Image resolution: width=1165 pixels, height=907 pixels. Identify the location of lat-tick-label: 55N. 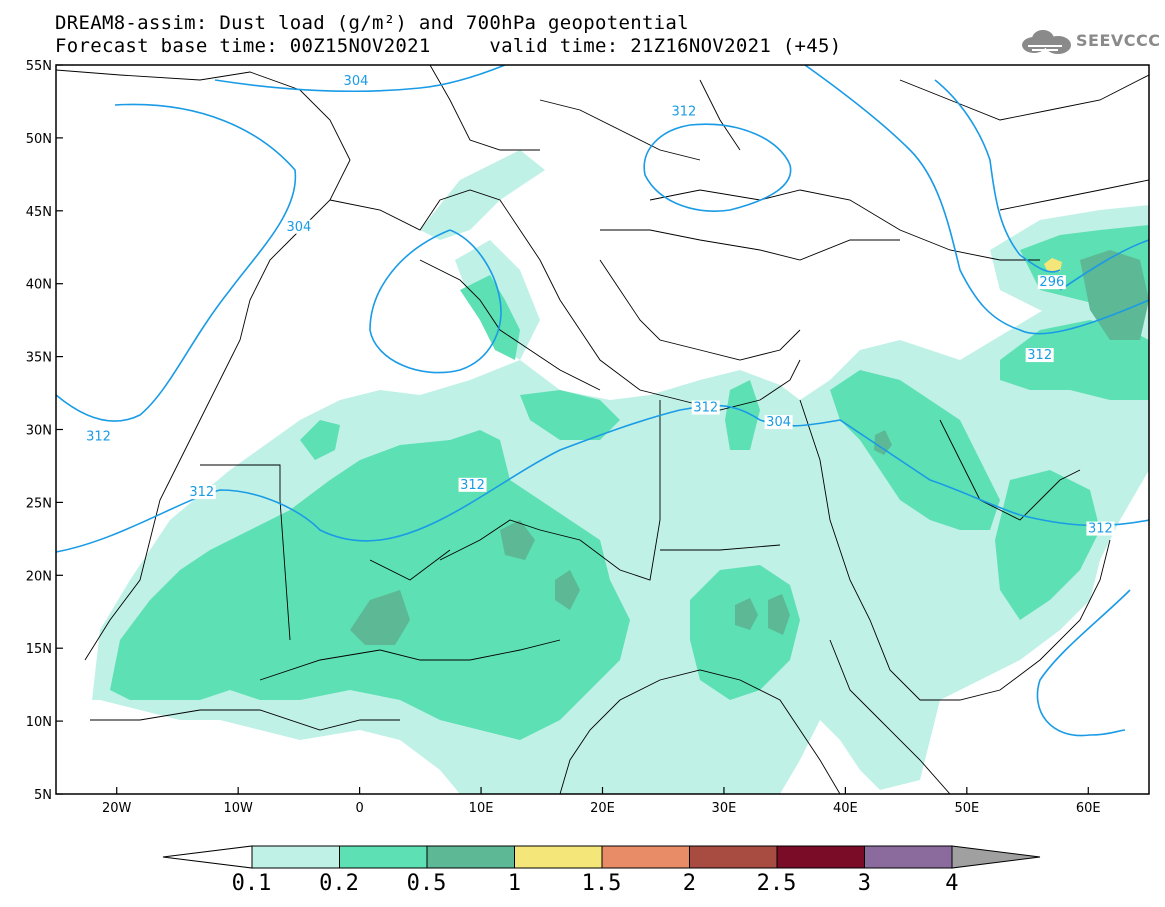
(39, 66).